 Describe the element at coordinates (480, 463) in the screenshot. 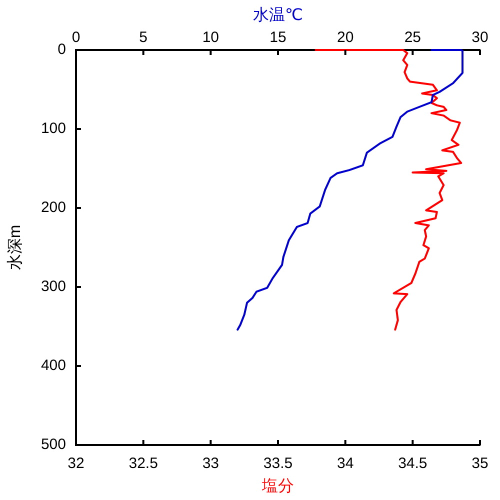

I see `x-tick-label: 35` at that location.